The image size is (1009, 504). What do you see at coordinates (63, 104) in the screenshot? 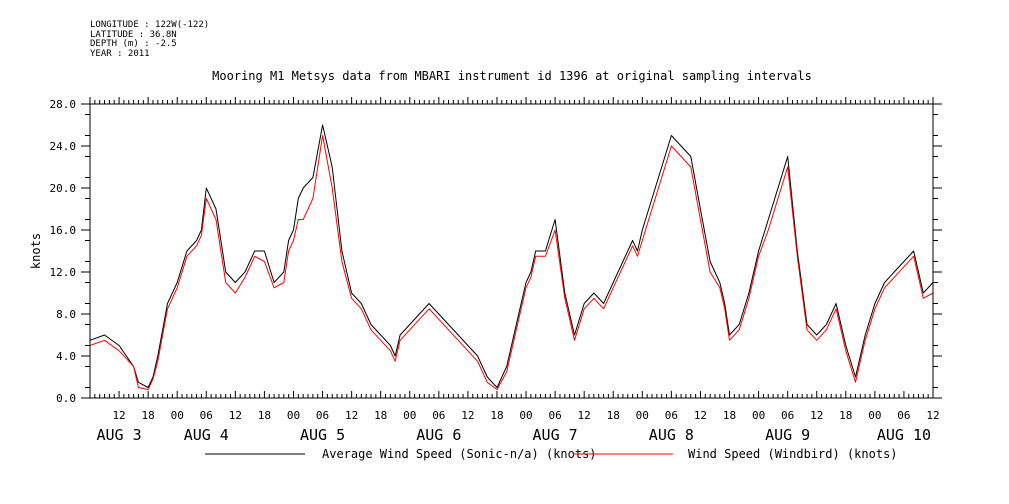
I see `y-tick-label: 28.0` at bounding box center [63, 104].